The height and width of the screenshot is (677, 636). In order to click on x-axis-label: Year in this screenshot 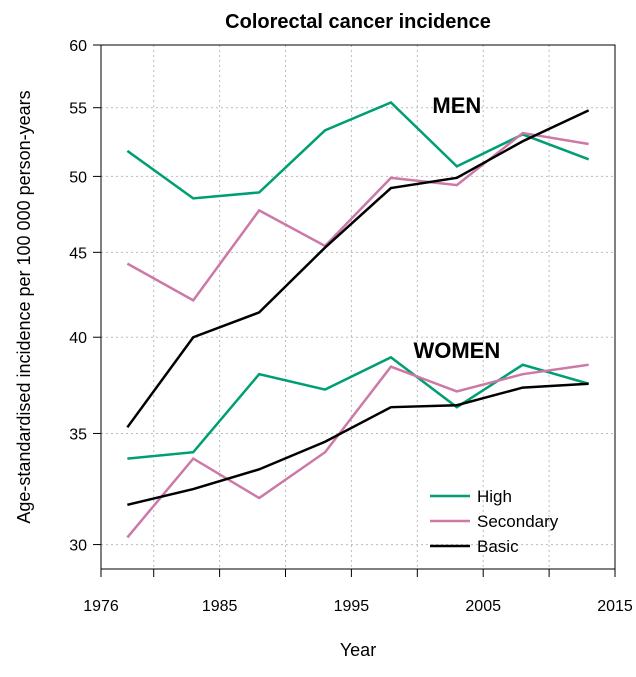, I will do `click(358, 650)`.